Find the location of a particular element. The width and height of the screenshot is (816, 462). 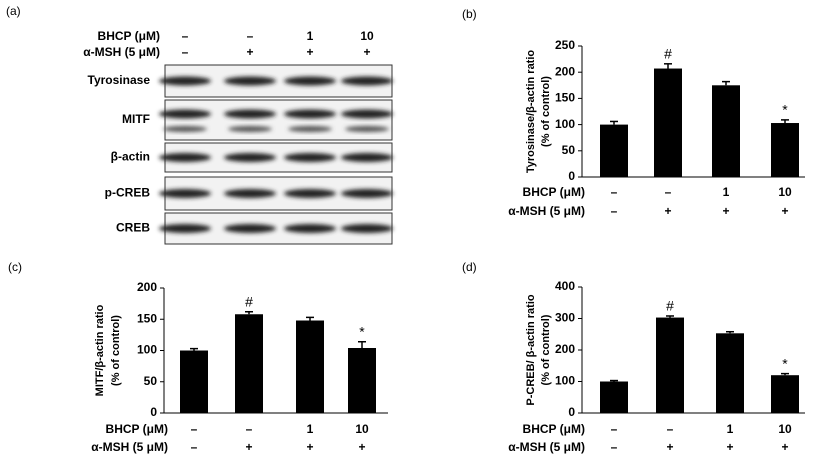

band-label: Tyrosinase is located at coordinates (119, 80).